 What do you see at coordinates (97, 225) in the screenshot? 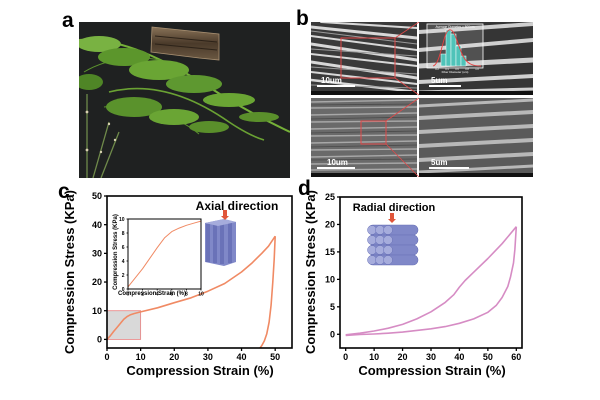
I see `y-tick-label: 40` at bounding box center [97, 225].